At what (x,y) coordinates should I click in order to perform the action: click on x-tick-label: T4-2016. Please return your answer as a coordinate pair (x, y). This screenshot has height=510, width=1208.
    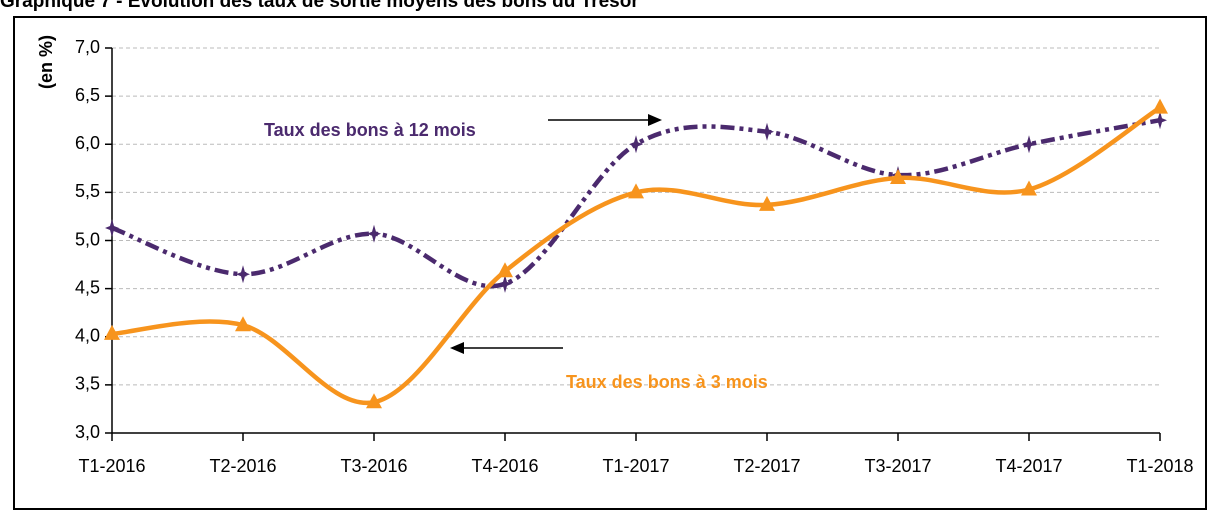
    Looking at the image, I should click on (504, 466).